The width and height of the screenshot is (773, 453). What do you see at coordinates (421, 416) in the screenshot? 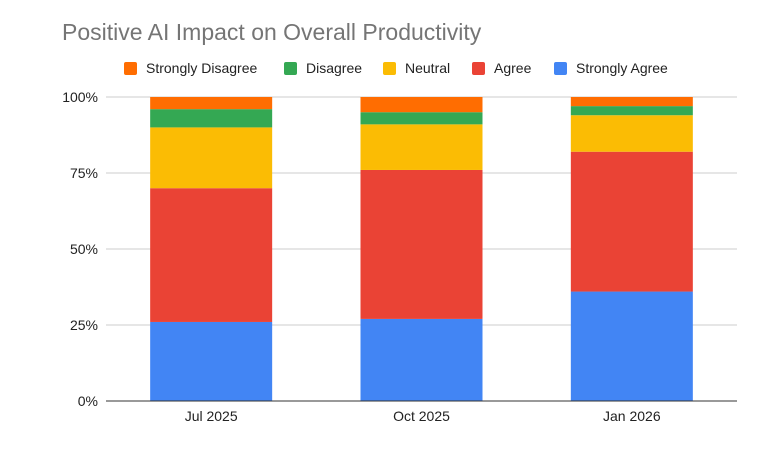
I see `x-tick-label-1: Oct 2025` at bounding box center [421, 416].